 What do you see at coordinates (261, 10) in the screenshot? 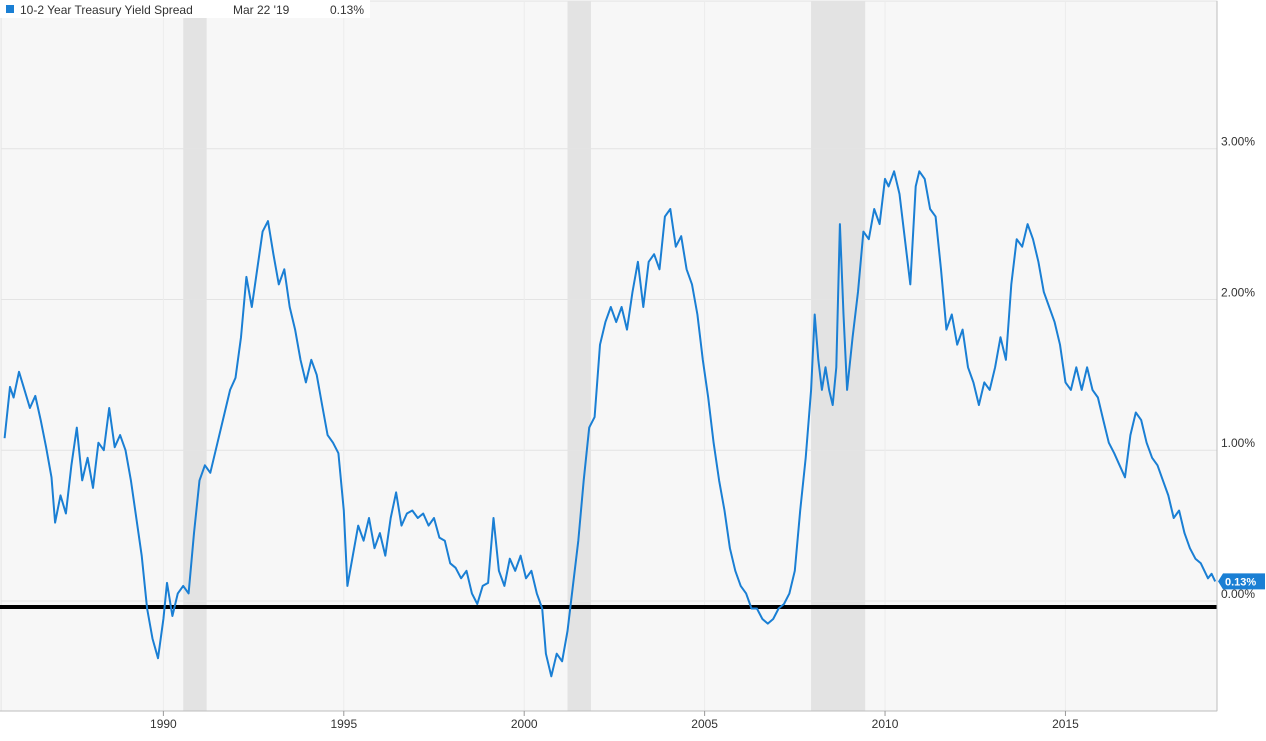
I see `legend-date: Mar 22 '19` at bounding box center [261, 10].